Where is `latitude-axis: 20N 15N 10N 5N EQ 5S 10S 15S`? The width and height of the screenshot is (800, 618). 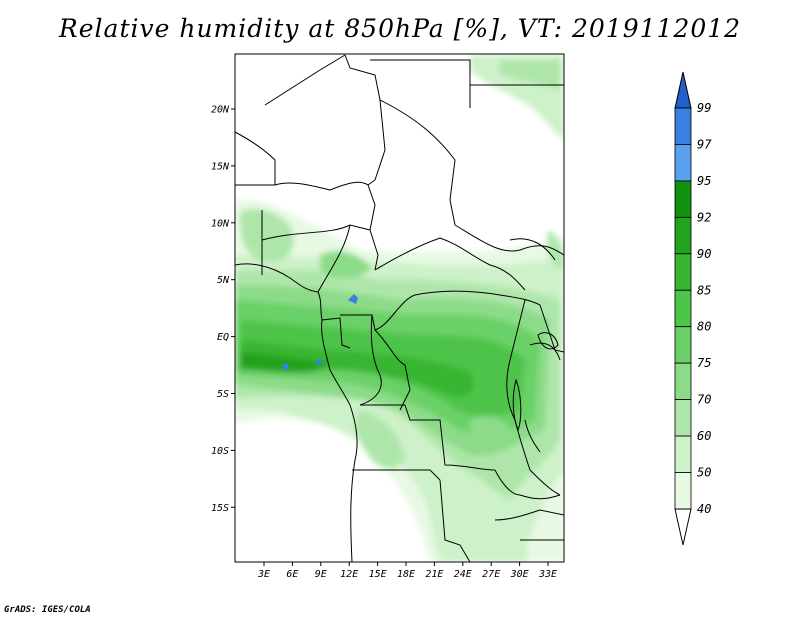
latitude-axis: 20N 15N 10N 5N EQ 5S 10S 15S is located at coordinates (223, 309).